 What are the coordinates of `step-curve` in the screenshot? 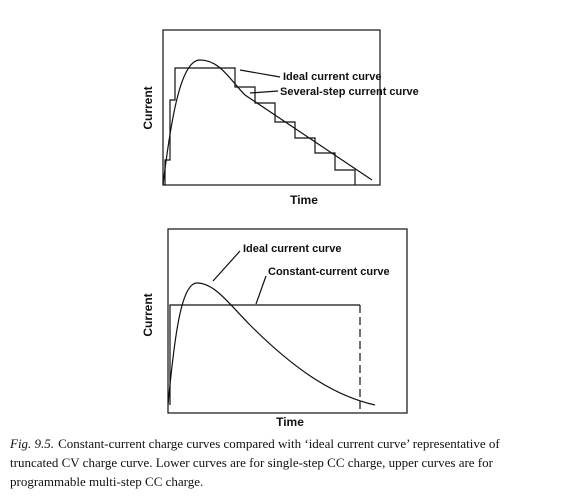 It's located at (260, 126).